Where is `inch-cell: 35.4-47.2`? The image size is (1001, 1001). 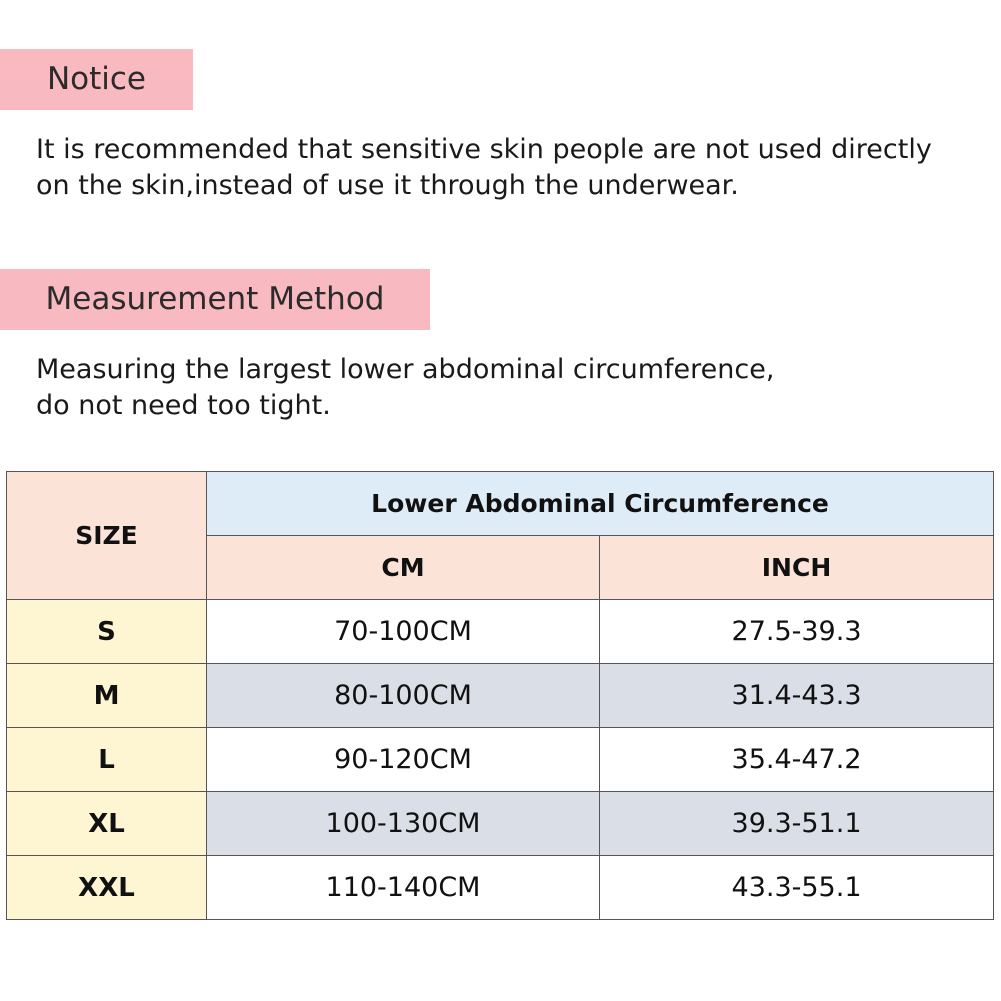 inch-cell: 35.4-47.2 is located at coordinates (796, 759).